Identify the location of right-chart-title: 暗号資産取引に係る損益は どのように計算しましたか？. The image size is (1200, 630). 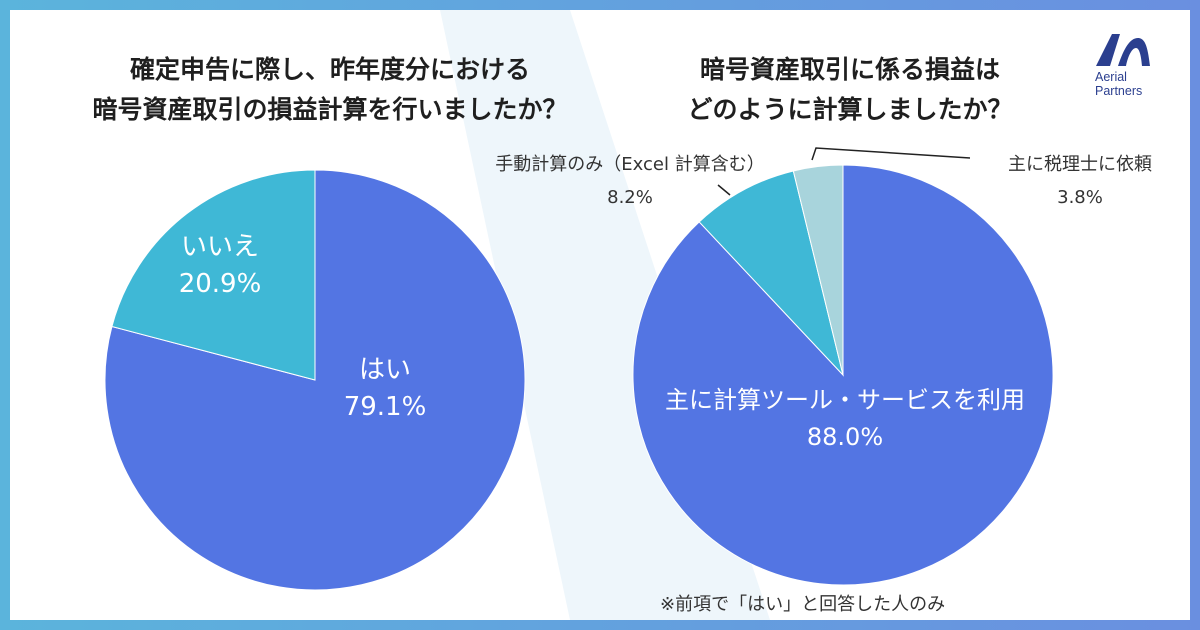
(850, 90).